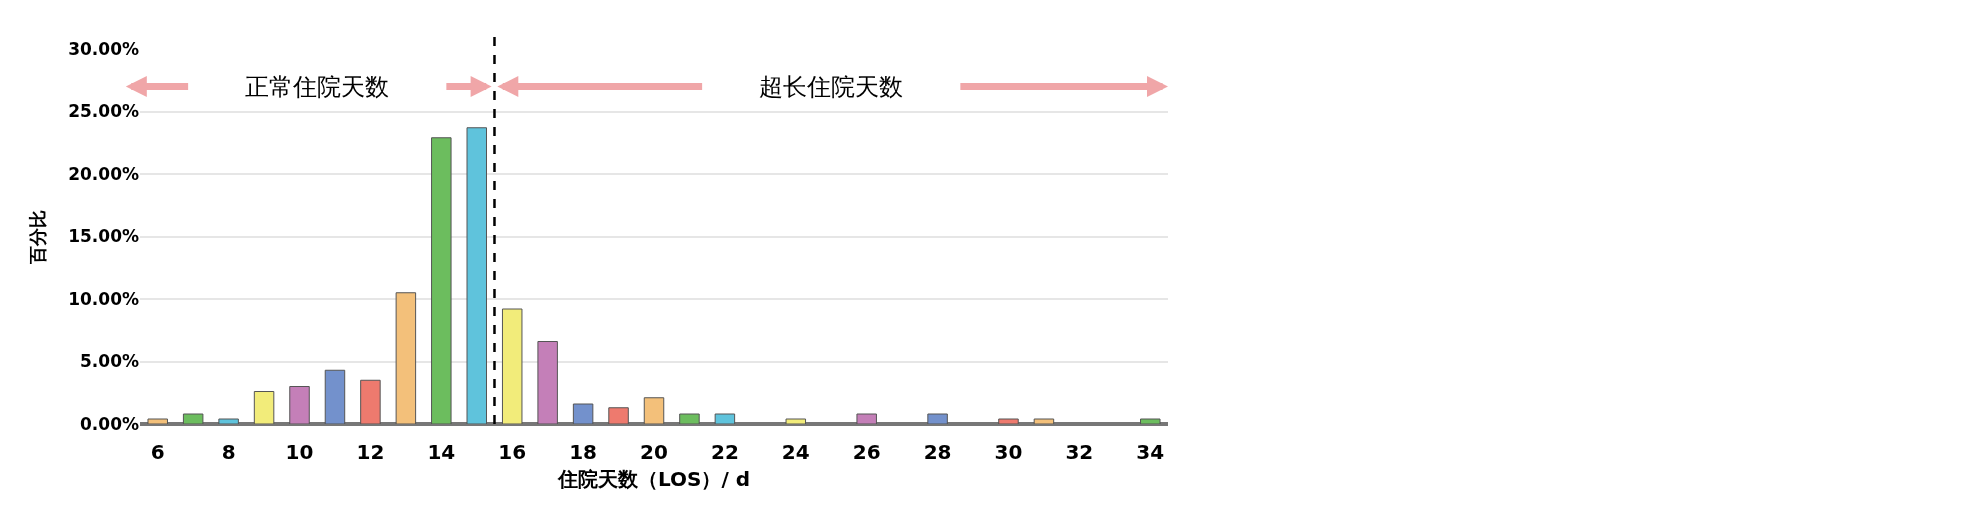 The image size is (1967, 524). Describe the element at coordinates (103, 111) in the screenshot. I see `y-tick-label: 25.00%` at that location.